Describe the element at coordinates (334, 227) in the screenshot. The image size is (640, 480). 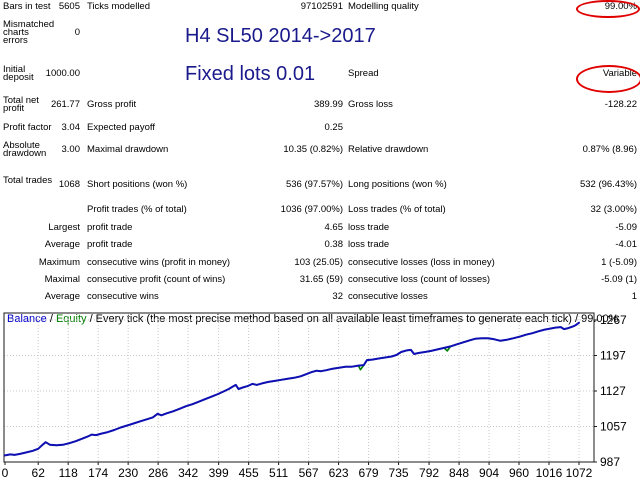
I see `stat-value: 4.65` at that location.